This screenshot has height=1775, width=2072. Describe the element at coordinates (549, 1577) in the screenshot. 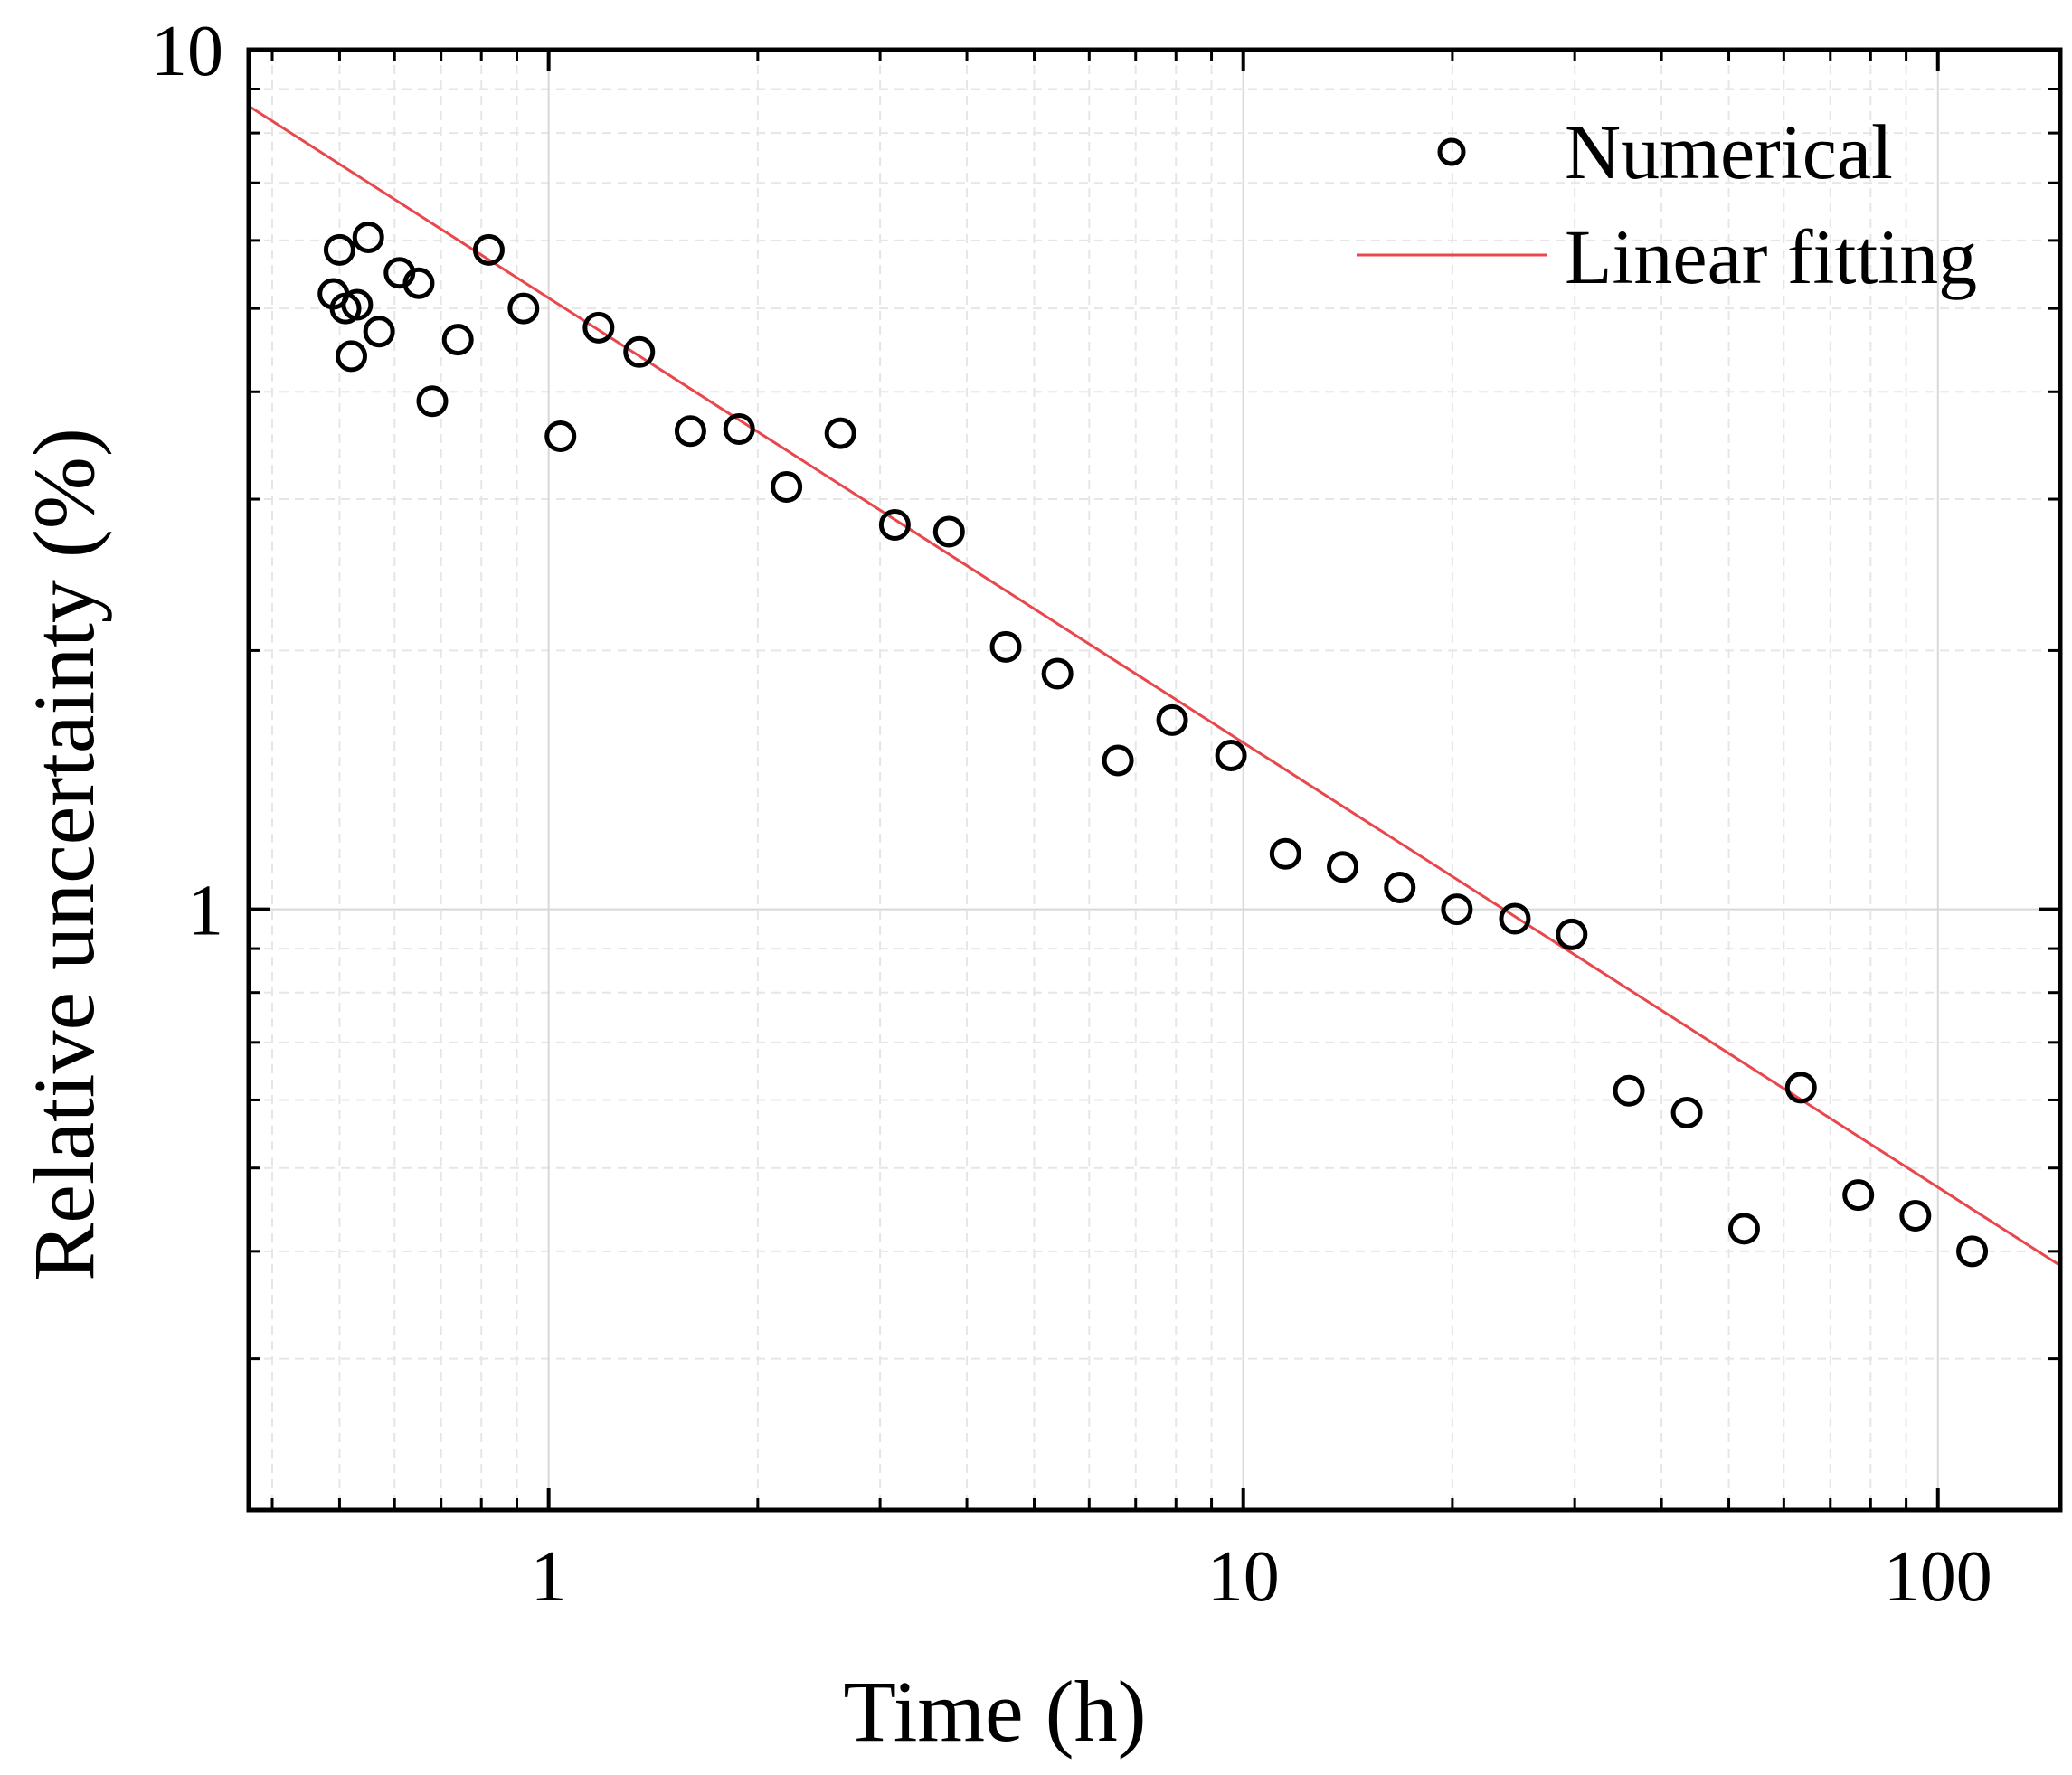

I see `x-tick-label: 1` at that location.